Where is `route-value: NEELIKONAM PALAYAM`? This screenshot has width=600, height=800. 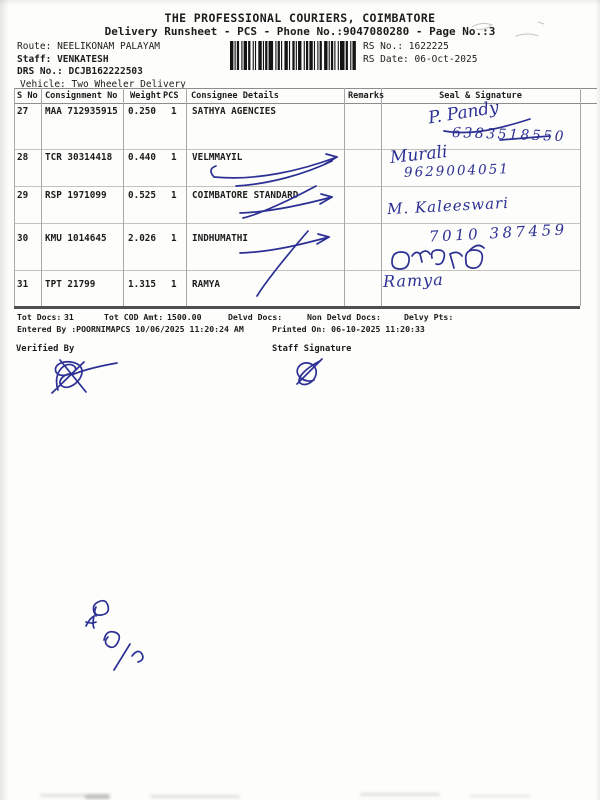 route-value: NEELIKONAM PALAYAM is located at coordinates (109, 46).